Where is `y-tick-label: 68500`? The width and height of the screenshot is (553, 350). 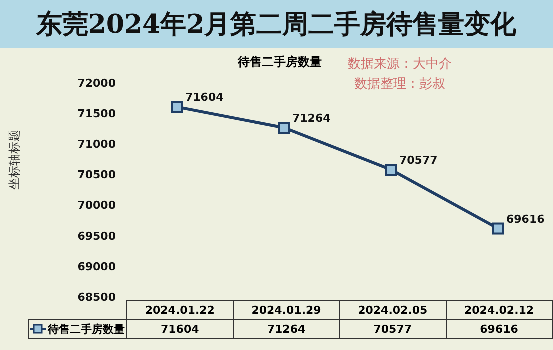
y-tick-label: 68500 is located at coordinates (97, 297).